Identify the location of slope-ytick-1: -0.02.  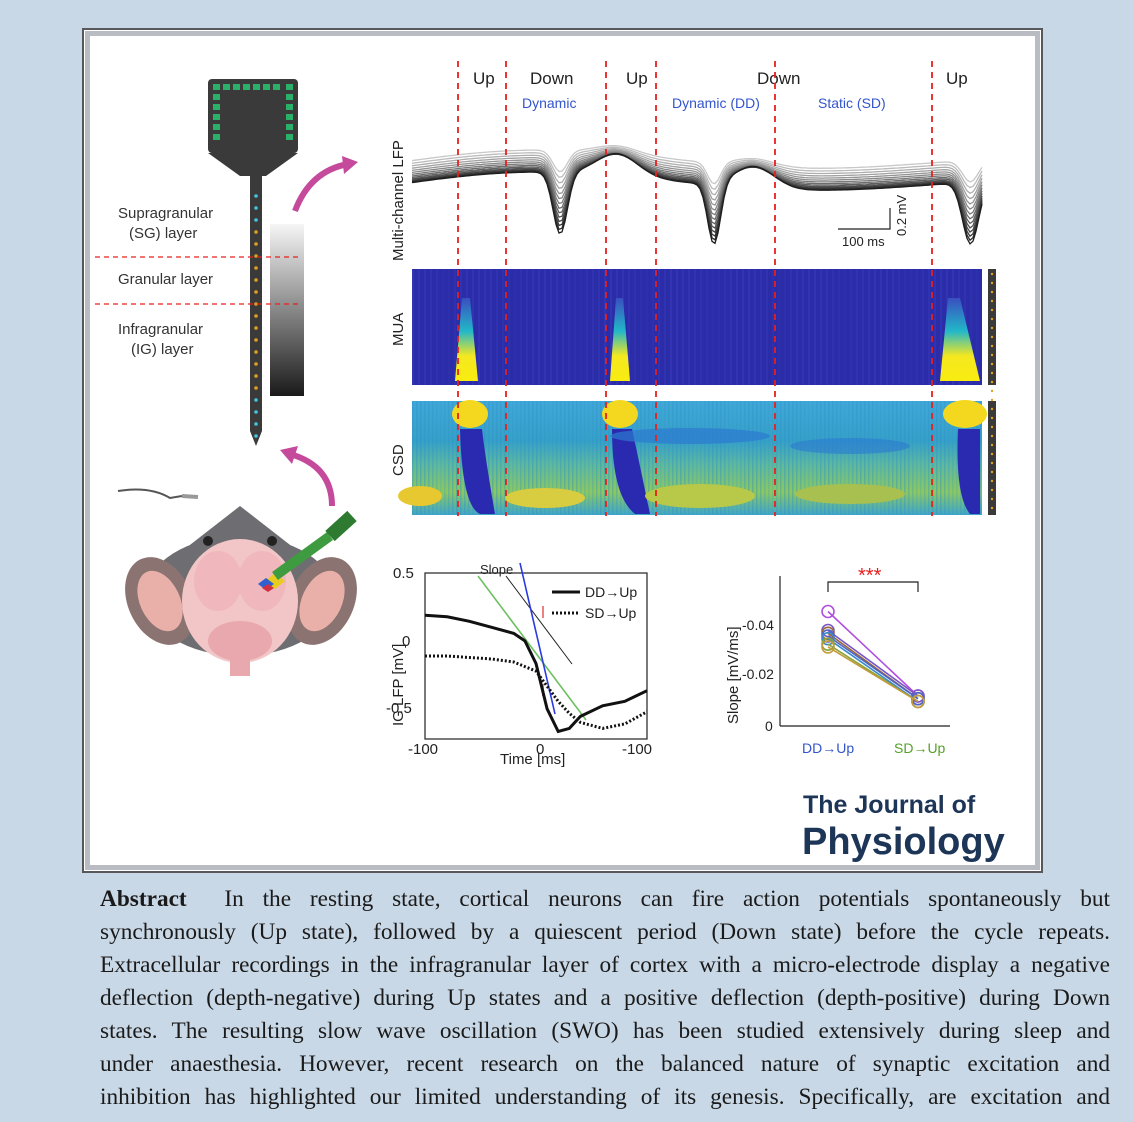
(758, 674).